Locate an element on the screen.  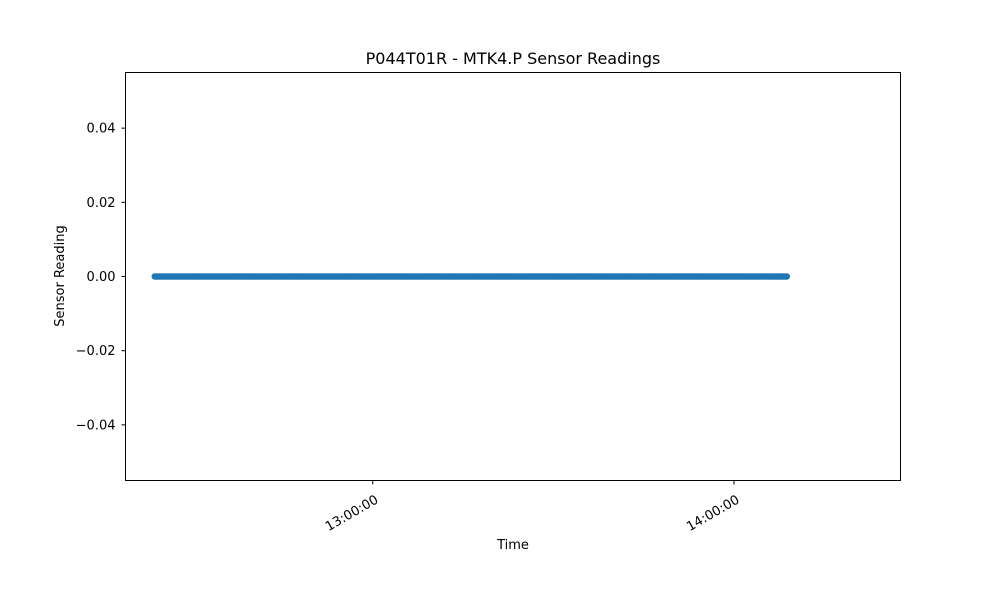
y-tick-label: −0.04 is located at coordinates (96, 425).